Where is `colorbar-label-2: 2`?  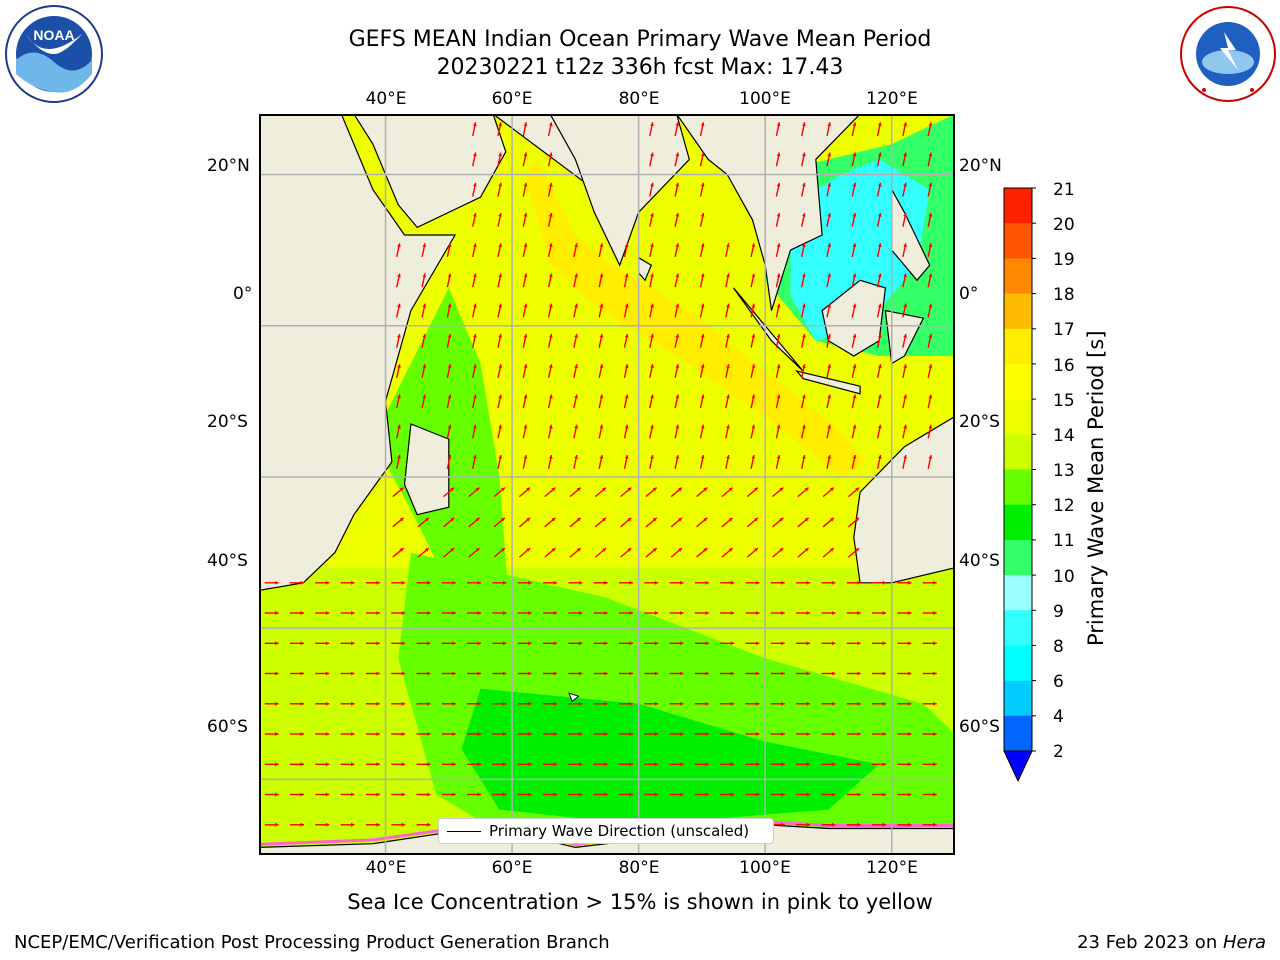 colorbar-label-2: 2 is located at coordinates (1058, 752).